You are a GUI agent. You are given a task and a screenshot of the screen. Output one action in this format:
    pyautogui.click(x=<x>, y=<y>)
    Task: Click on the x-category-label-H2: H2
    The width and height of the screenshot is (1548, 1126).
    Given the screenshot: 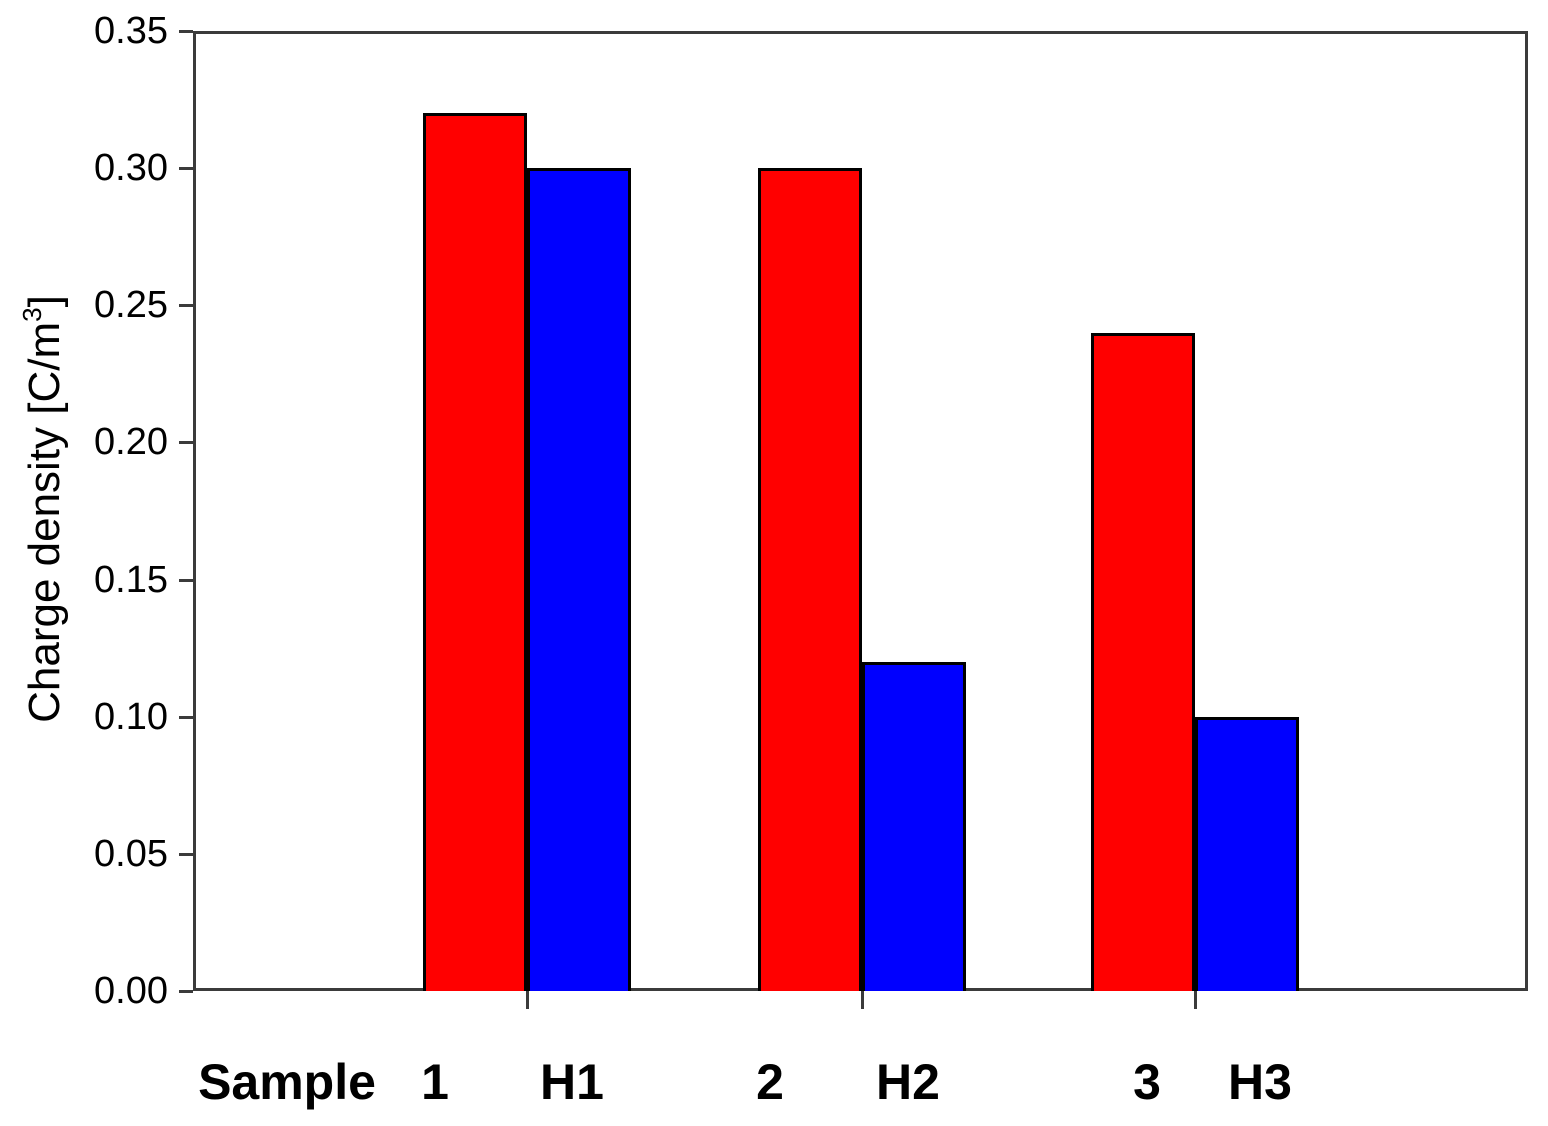 What is the action you would take?
    pyautogui.click(x=908, y=1082)
    